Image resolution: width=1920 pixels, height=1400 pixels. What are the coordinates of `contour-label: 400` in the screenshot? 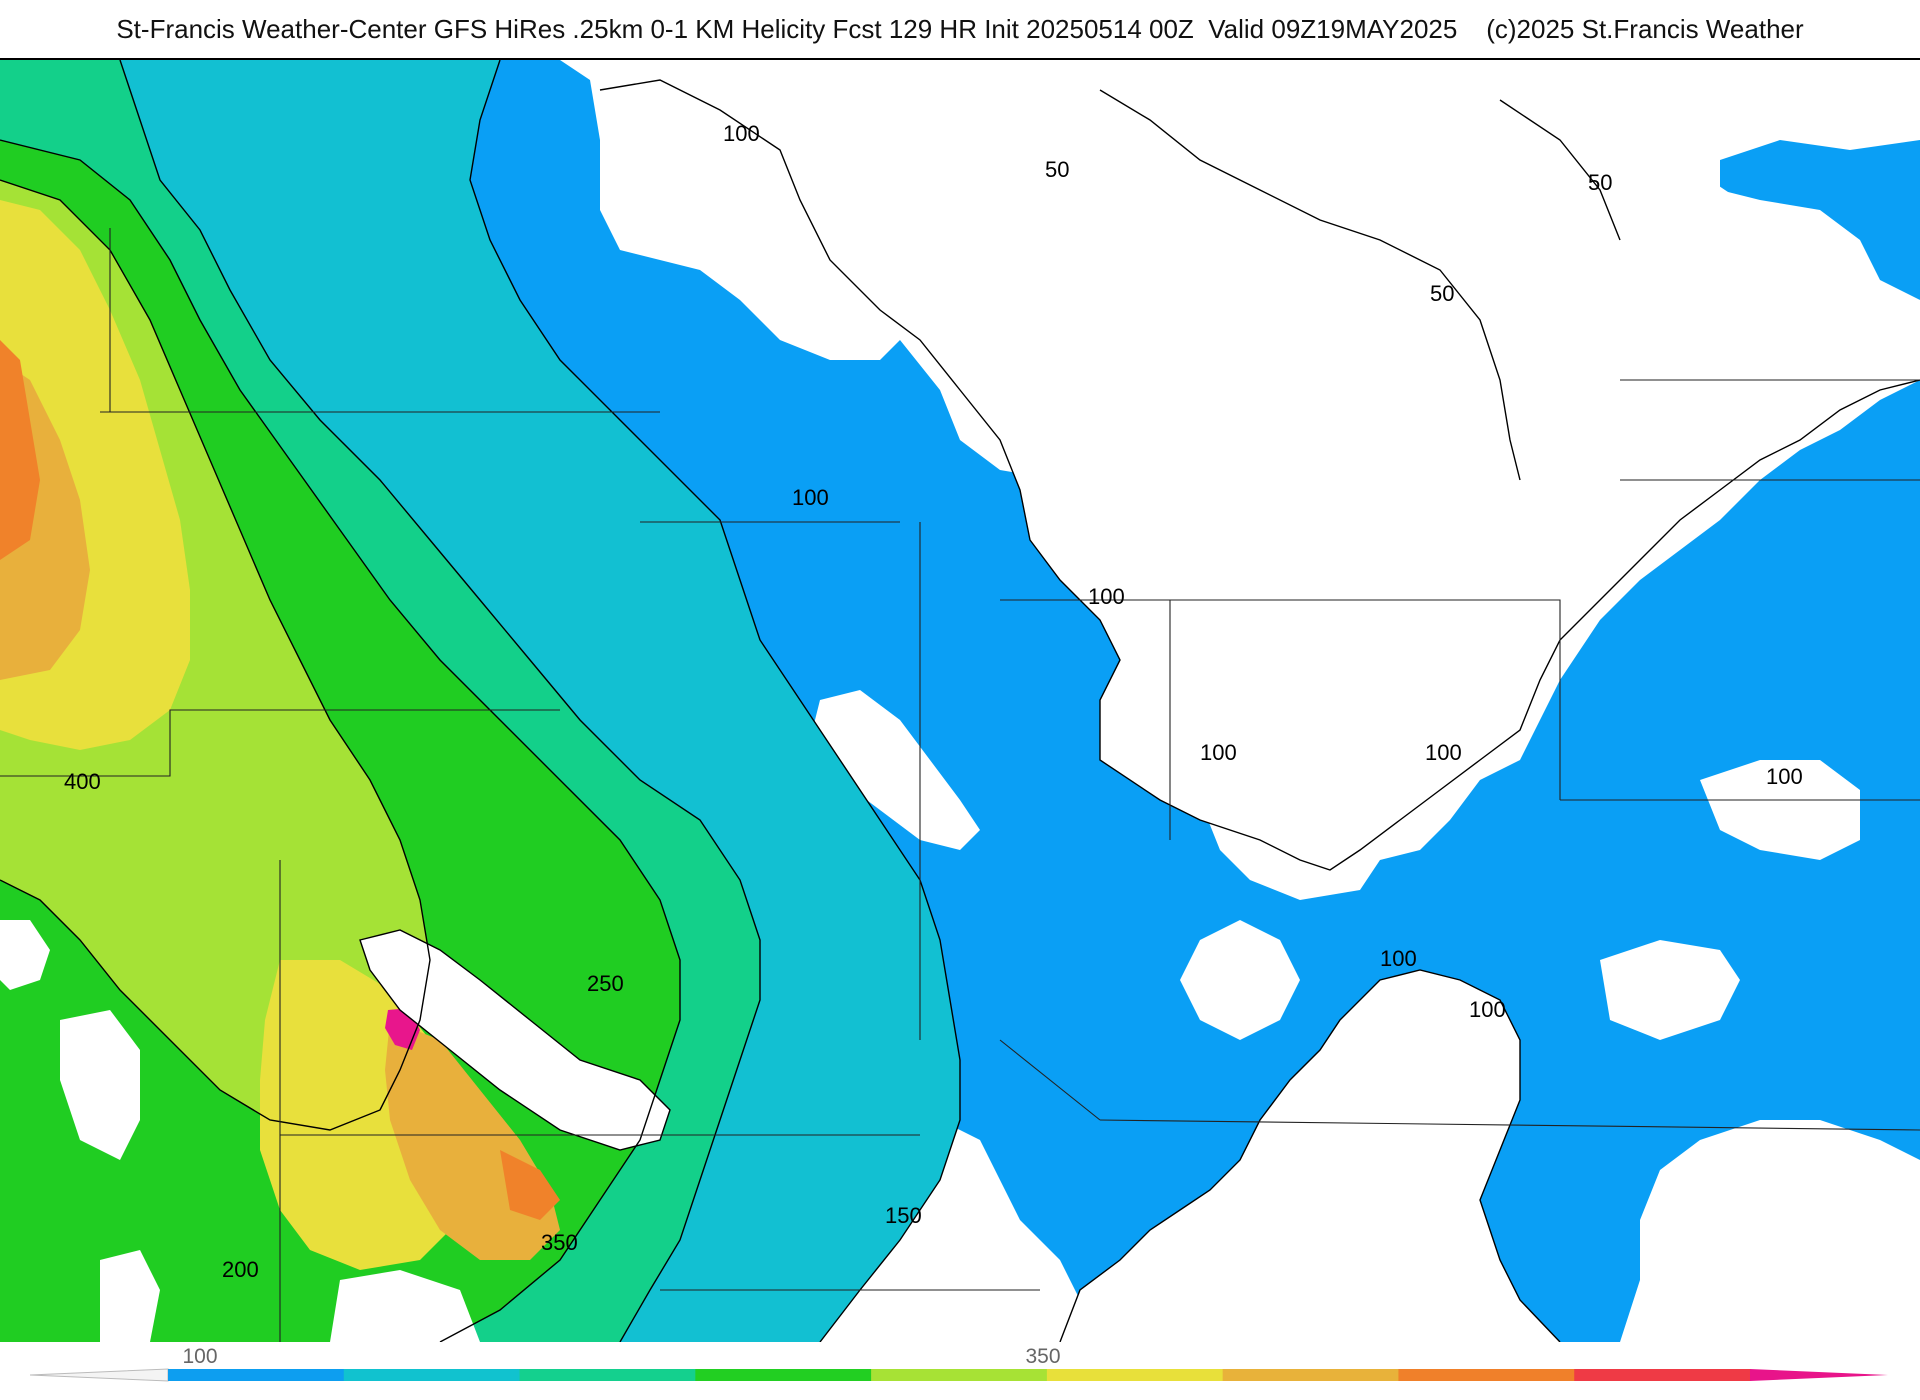 It's located at (82, 781).